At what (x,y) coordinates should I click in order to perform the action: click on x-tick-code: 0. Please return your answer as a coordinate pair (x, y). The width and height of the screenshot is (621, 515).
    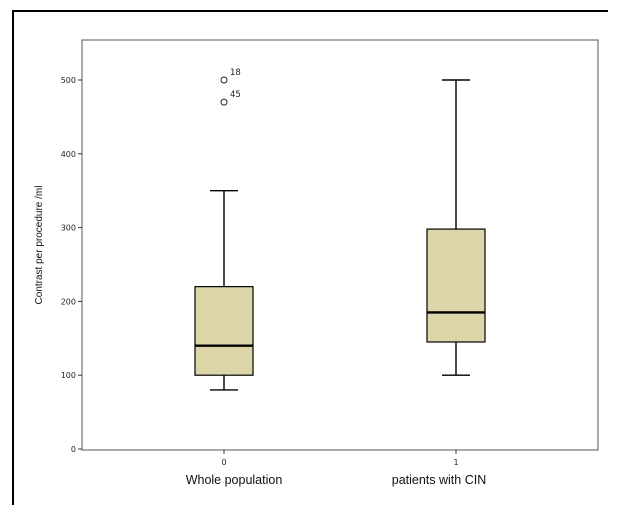
    Looking at the image, I should click on (223, 462).